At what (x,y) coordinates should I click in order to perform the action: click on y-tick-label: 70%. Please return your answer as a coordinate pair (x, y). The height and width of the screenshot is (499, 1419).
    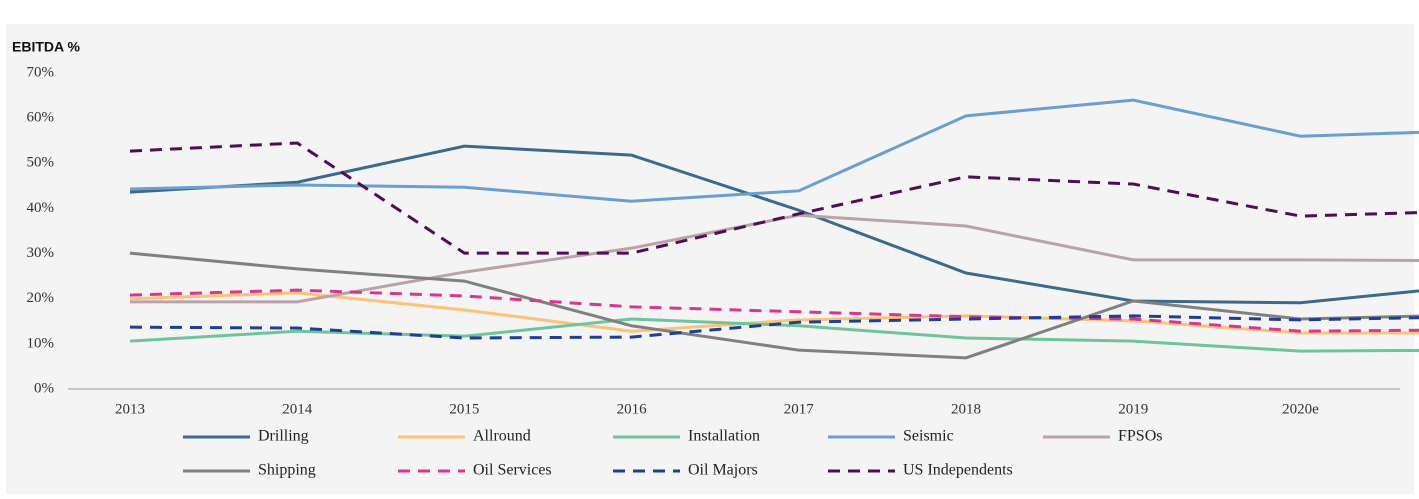
    Looking at the image, I should click on (41, 72).